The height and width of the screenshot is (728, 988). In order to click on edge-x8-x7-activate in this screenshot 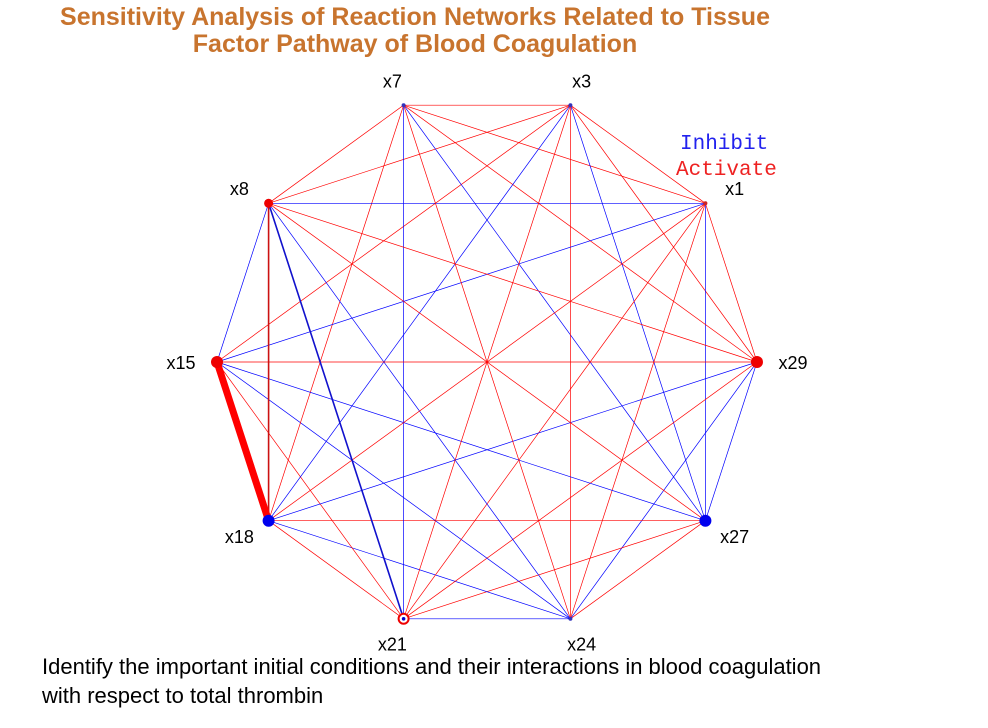, I will do `click(336, 154)`.